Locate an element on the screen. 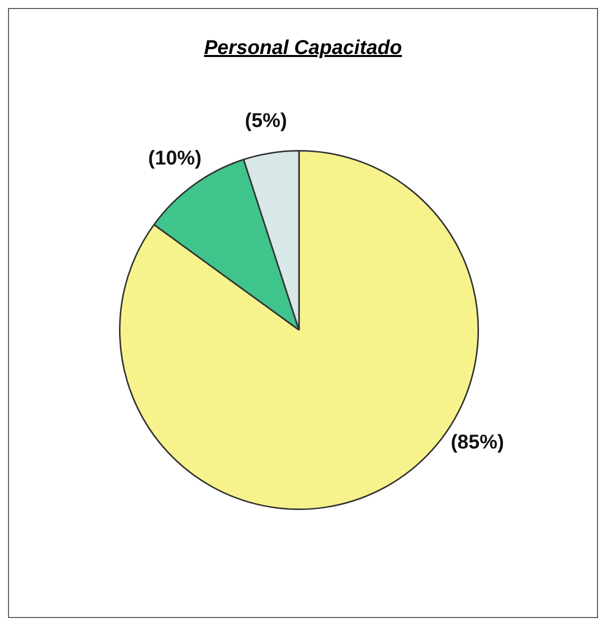 Image resolution: width=609 pixels, height=630 pixels. data-label: (10%) is located at coordinates (175, 159).